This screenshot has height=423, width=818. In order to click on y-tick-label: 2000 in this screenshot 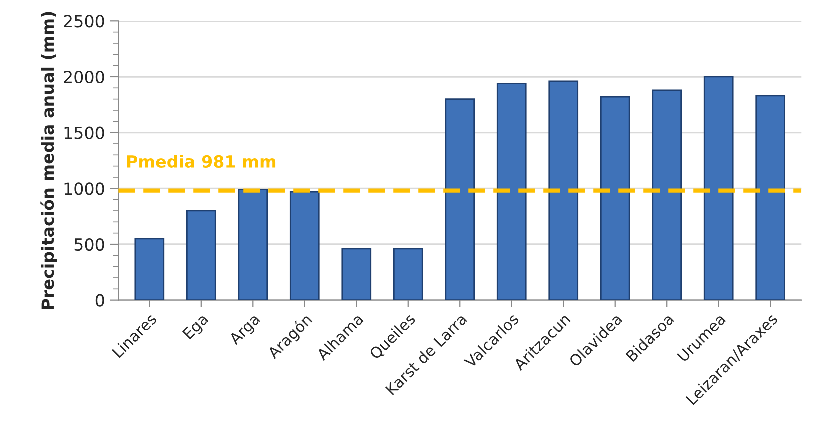, I will do `click(84, 77)`.